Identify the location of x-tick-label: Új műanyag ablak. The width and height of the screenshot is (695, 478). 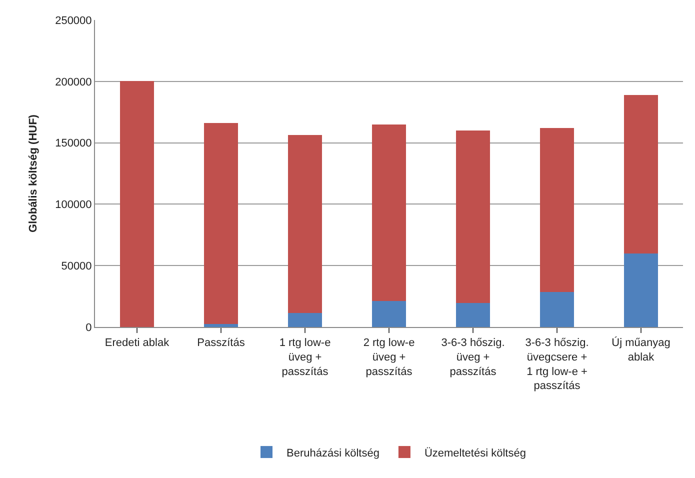
(641, 350).